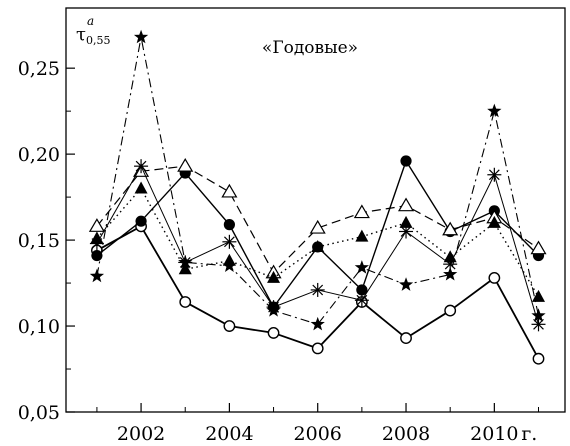 The image size is (570, 446). I want to click on x-axis-unit: г., so click(529, 434).